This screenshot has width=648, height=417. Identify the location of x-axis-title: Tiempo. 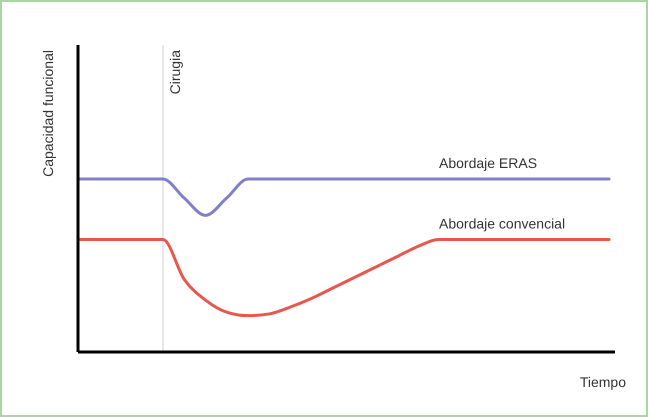
(603, 382).